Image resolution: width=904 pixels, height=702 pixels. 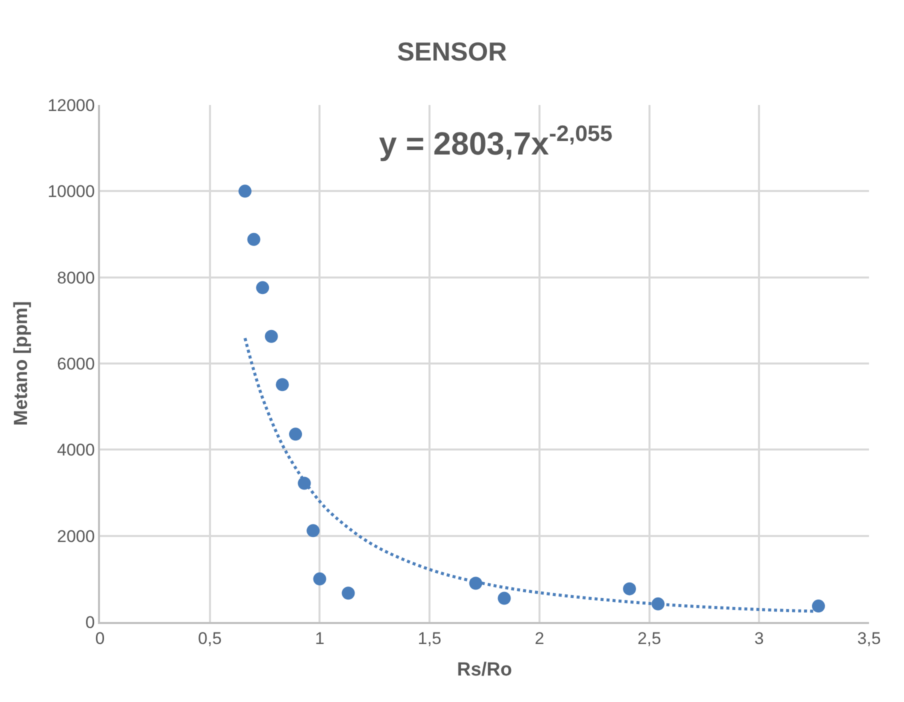 I want to click on y-tick-label: 8000, so click(x=76, y=278).